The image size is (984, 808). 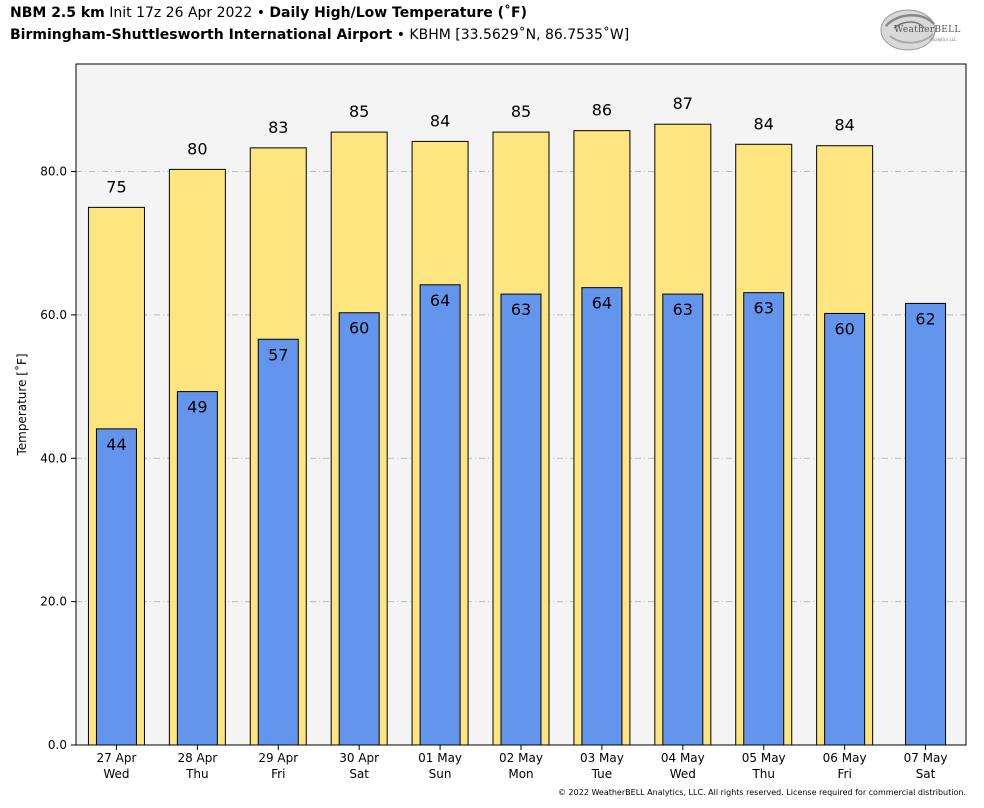 What do you see at coordinates (116, 186) in the screenshot?
I see `high-temp-label: 75` at bounding box center [116, 186].